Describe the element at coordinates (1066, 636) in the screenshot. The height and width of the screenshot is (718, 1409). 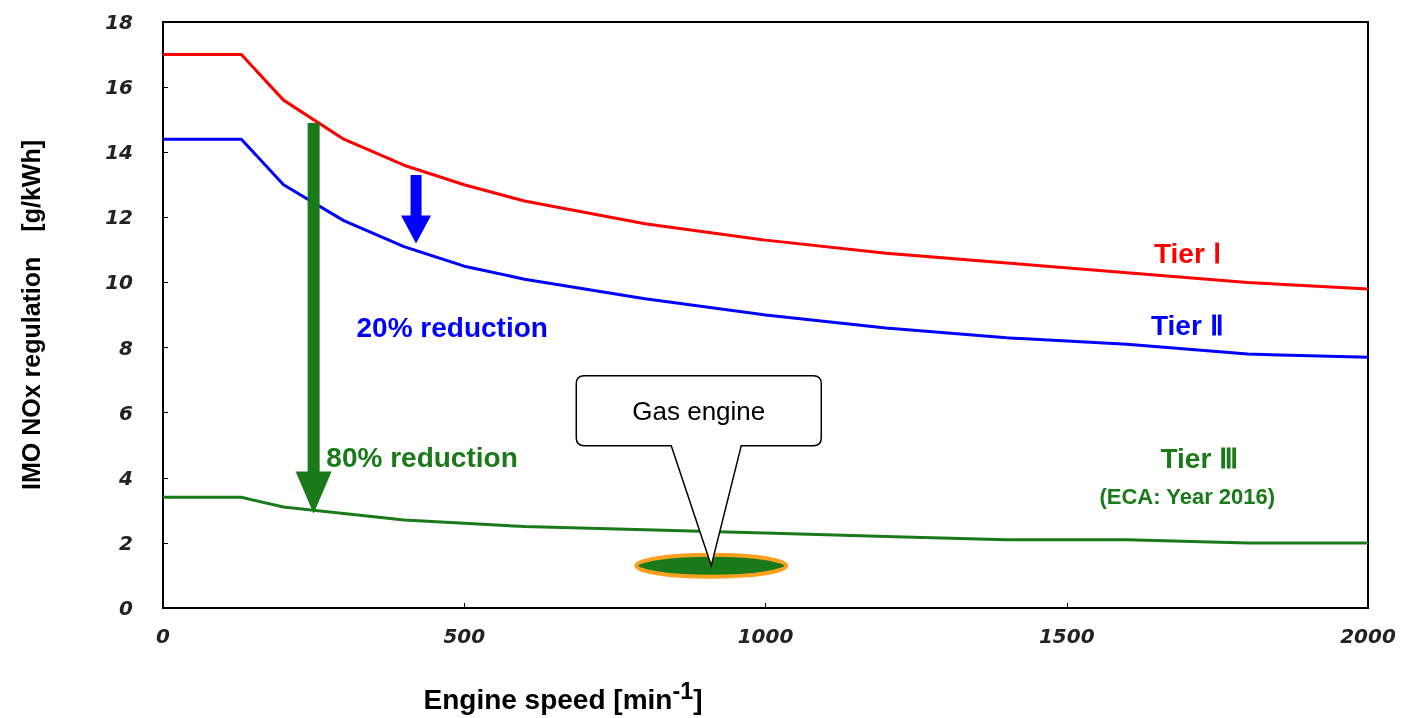
I see `x-tick-label: 1500` at that location.